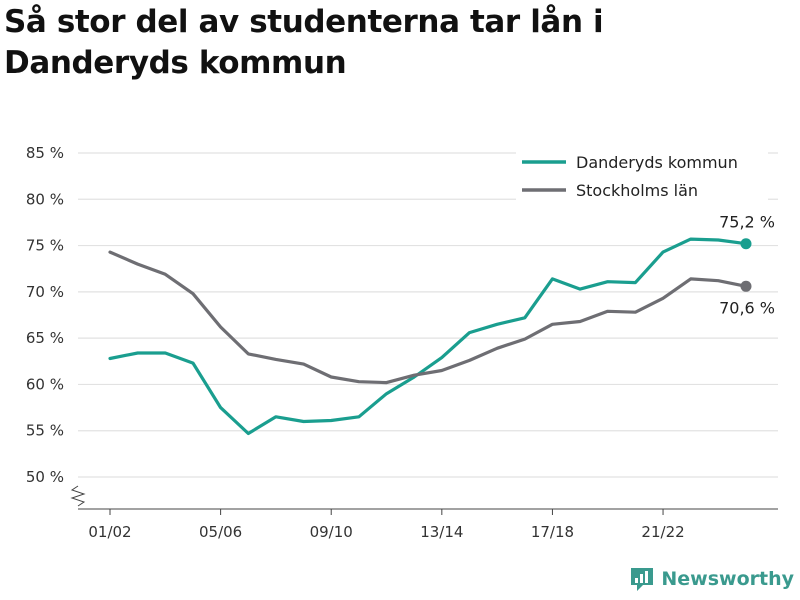 This screenshot has height=600, width=800. Describe the element at coordinates (662, 532) in the screenshot. I see `x-tick-label: 21/22` at that location.